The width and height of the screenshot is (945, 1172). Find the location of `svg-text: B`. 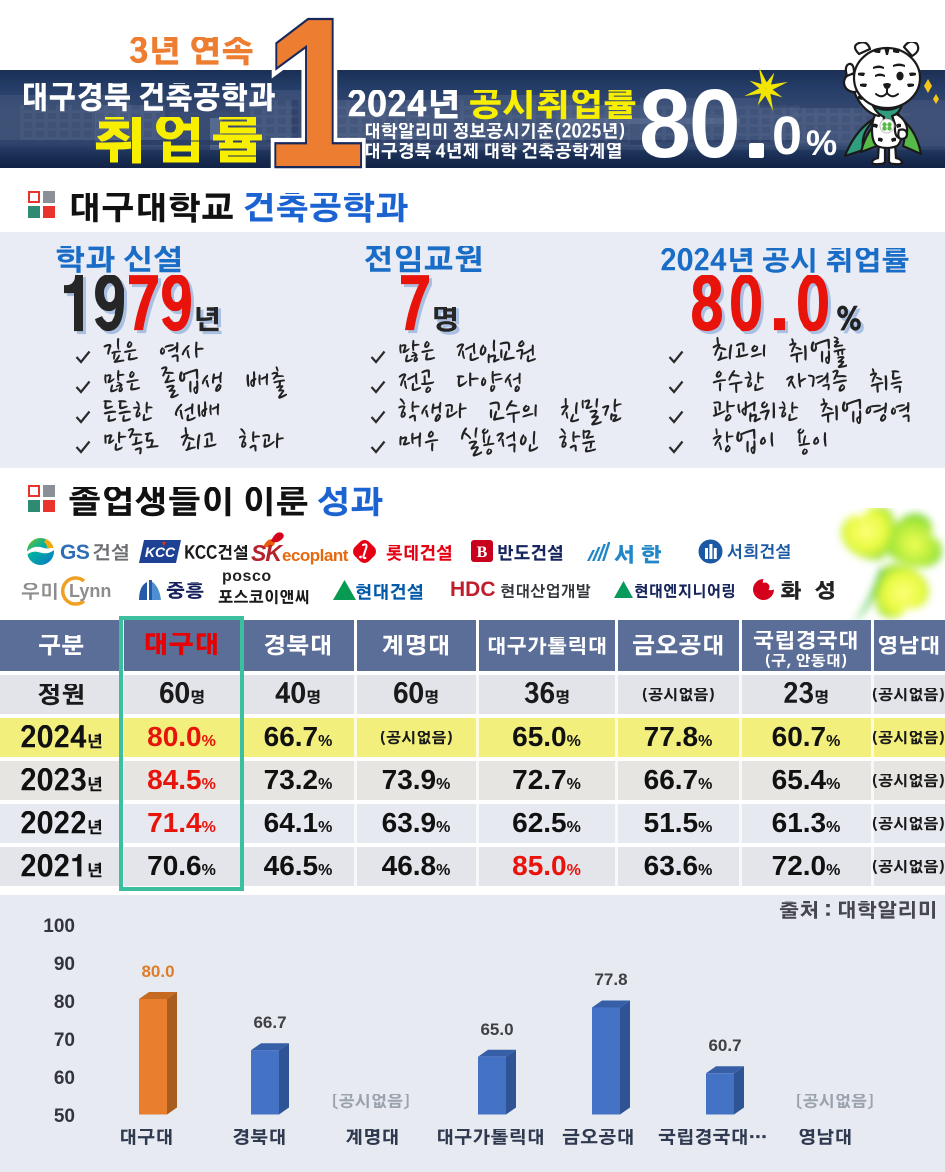

svg-text: B is located at coordinates (482, 552).